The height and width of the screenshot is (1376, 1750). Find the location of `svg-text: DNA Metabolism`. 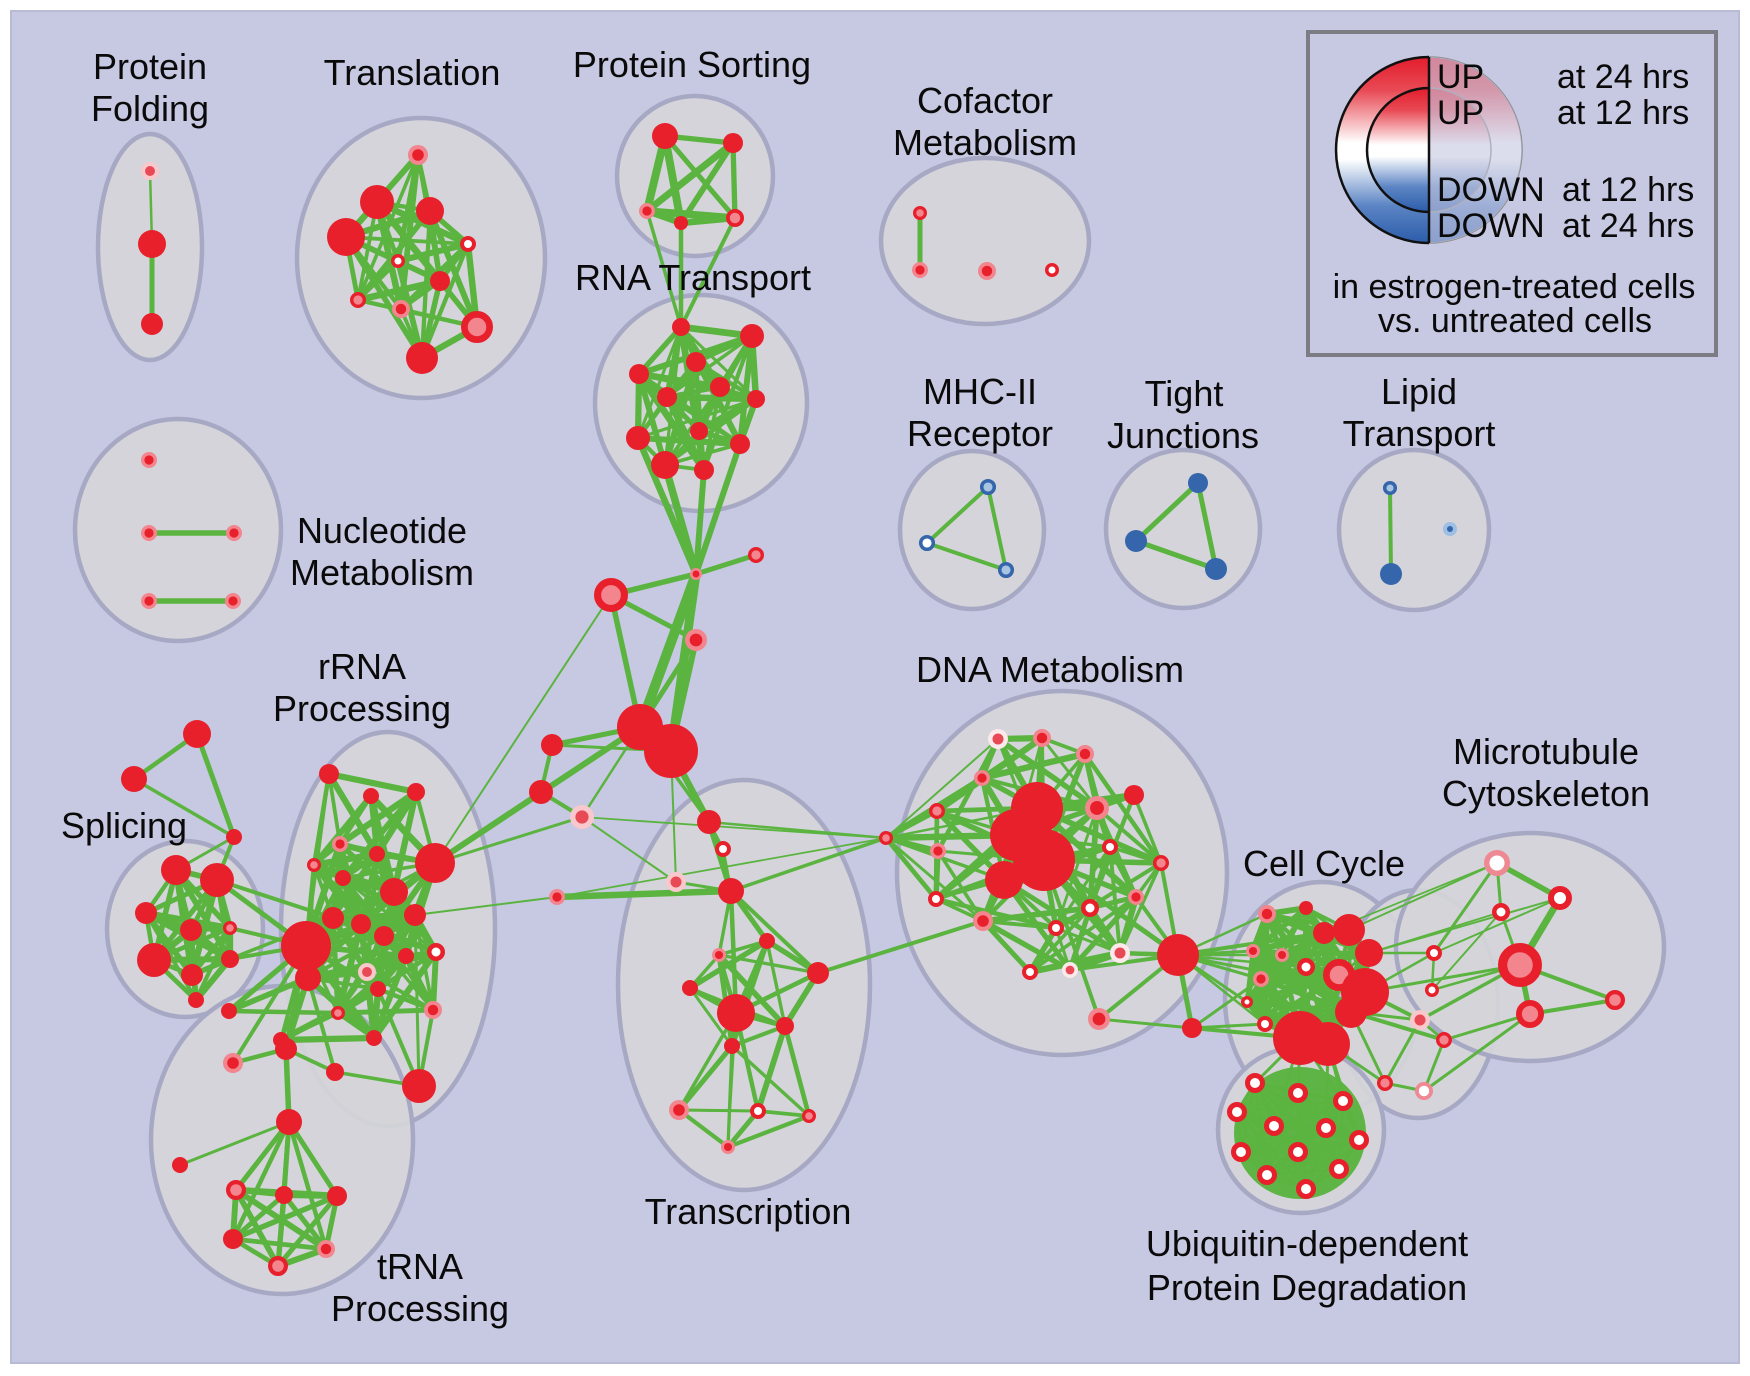

svg-text: DNA Metabolism is located at coordinates (1050, 669).